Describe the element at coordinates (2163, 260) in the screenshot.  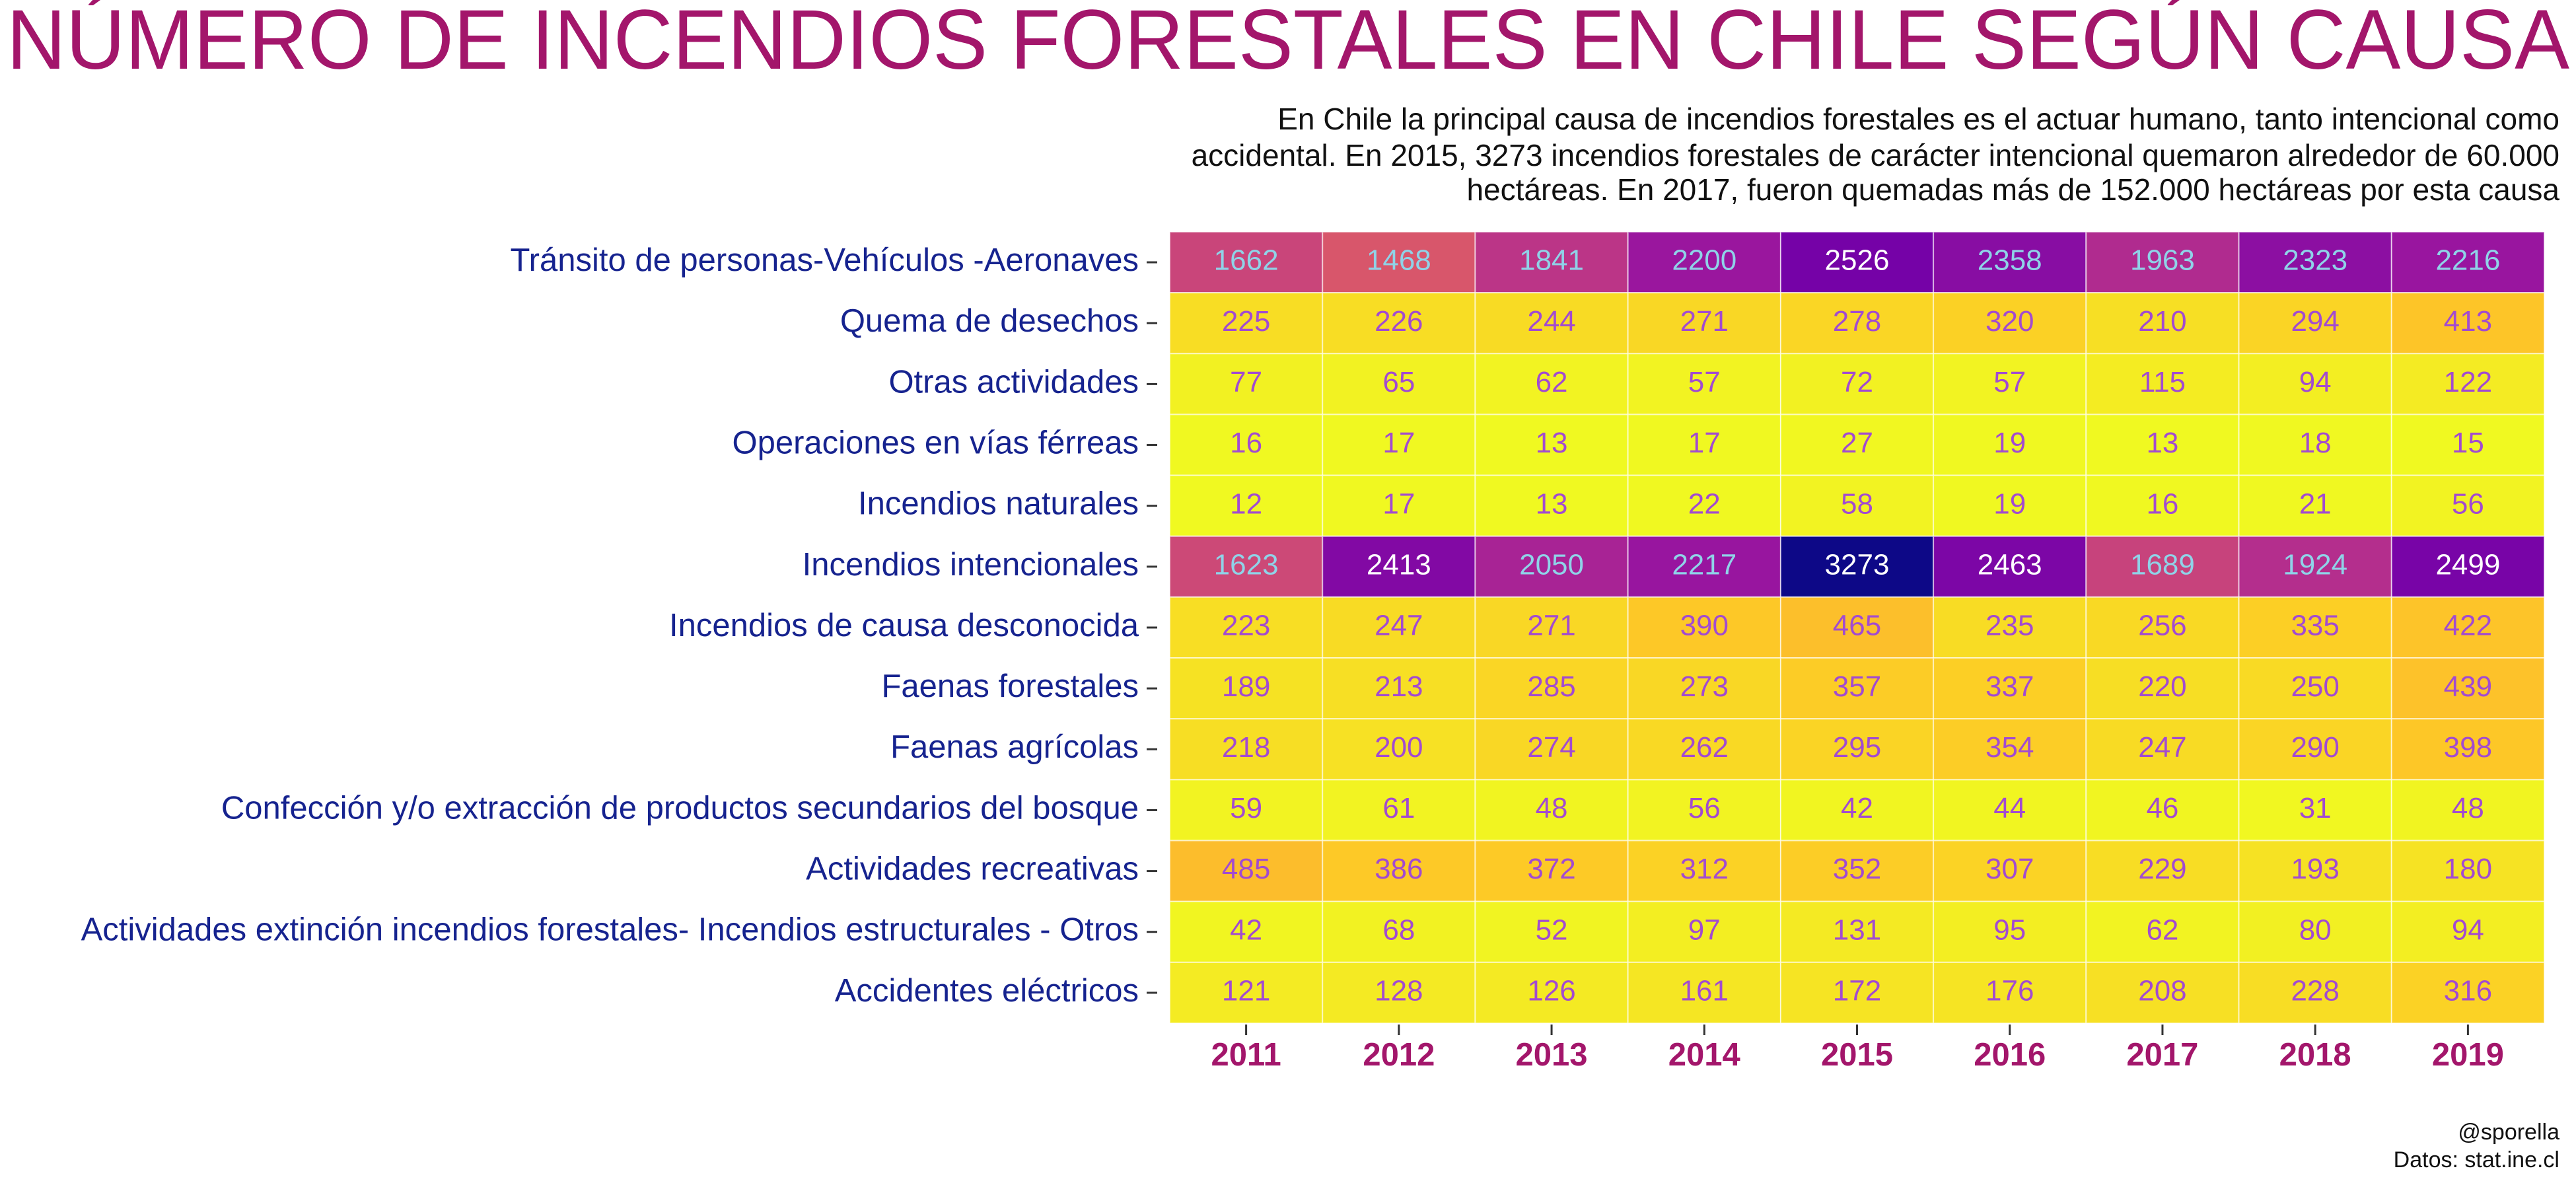
I see `cell-value: 1963` at that location.